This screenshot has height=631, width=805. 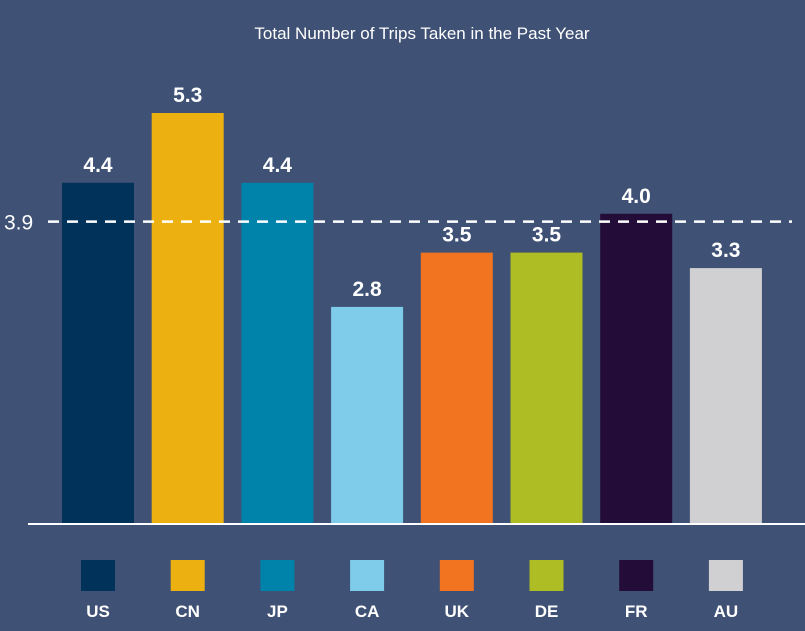 I want to click on legend: US CN JP CA UK DE FR AU, so click(x=412, y=590).